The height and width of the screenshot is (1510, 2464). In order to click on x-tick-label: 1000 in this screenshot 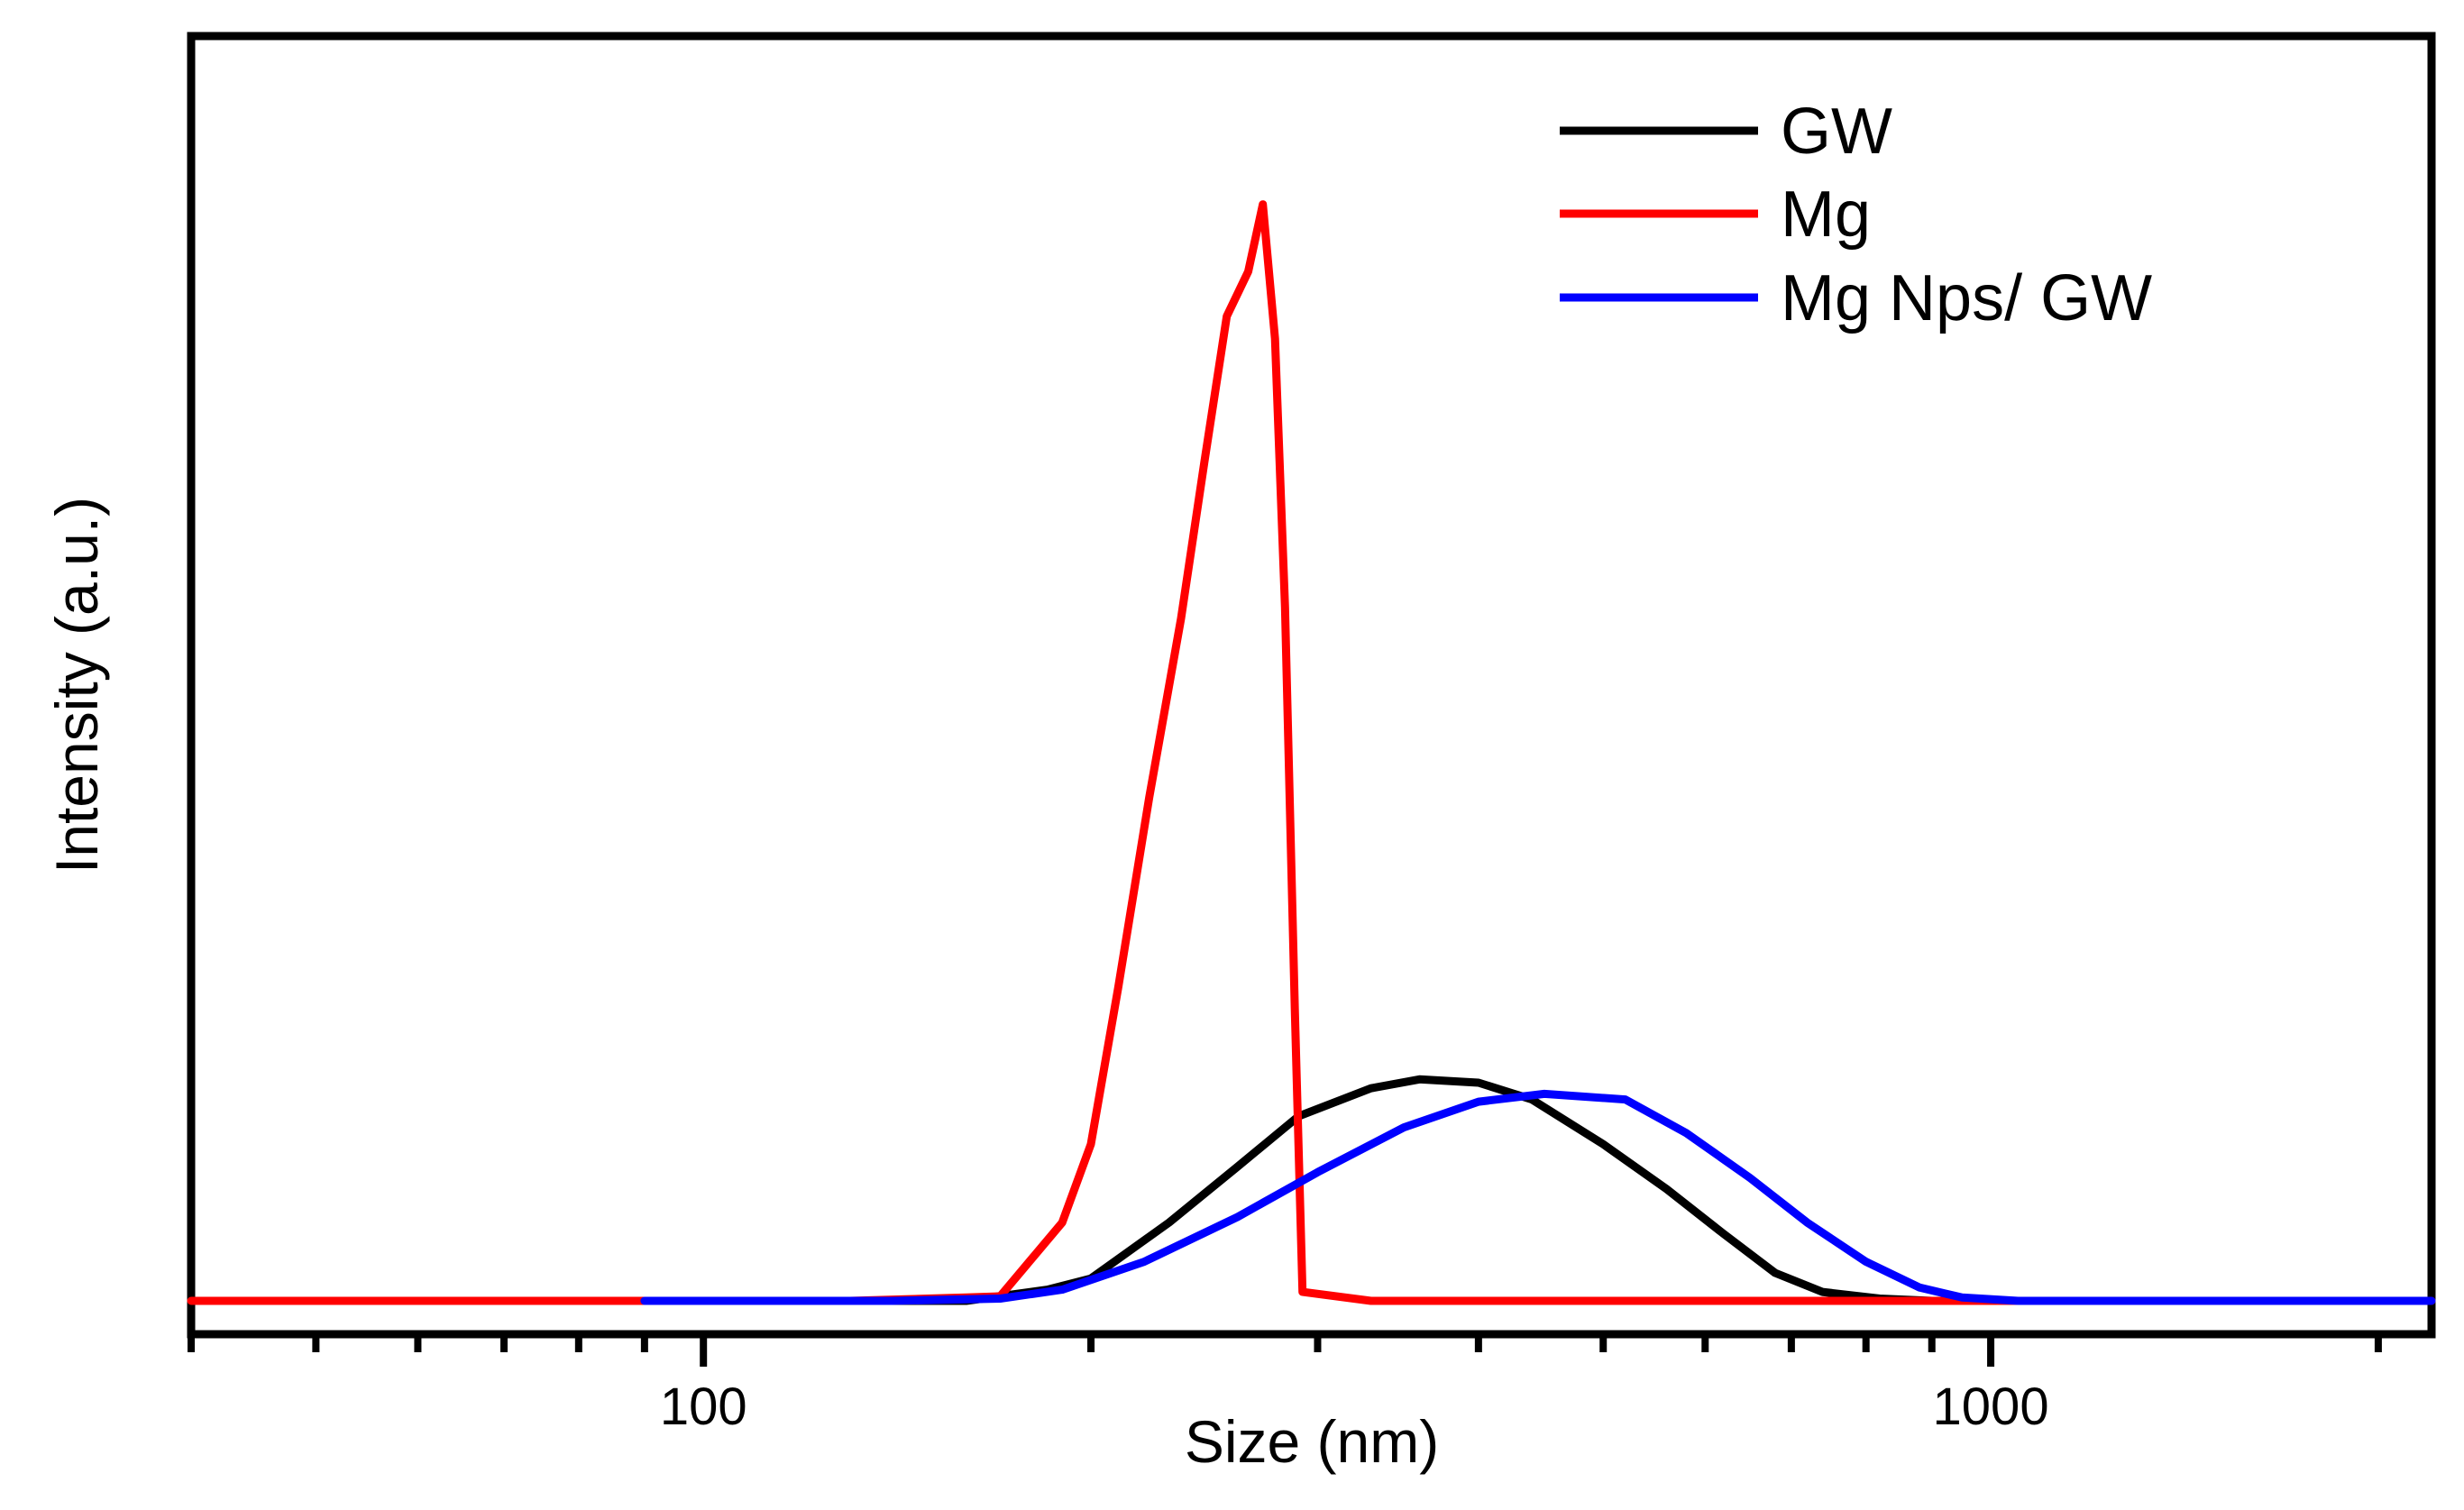, I will do `click(1991, 1406)`.